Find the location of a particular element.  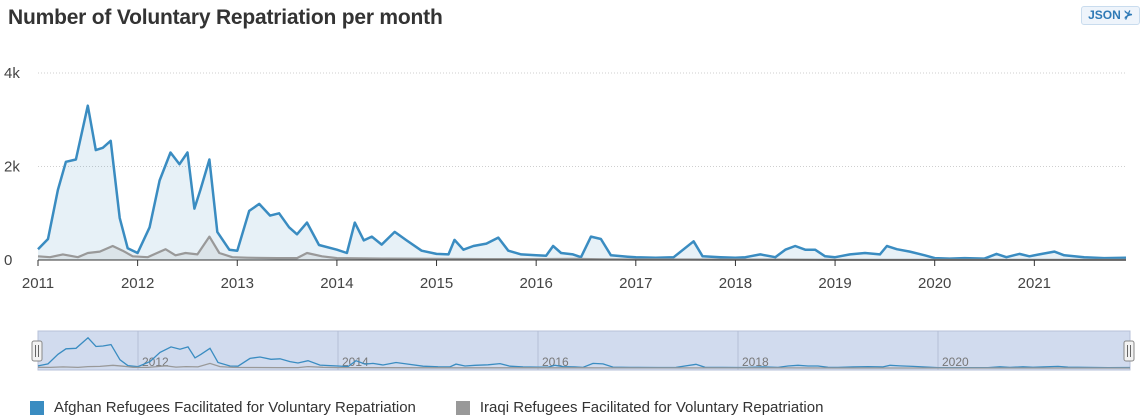

y-tick-label: 0 is located at coordinates (8, 260).